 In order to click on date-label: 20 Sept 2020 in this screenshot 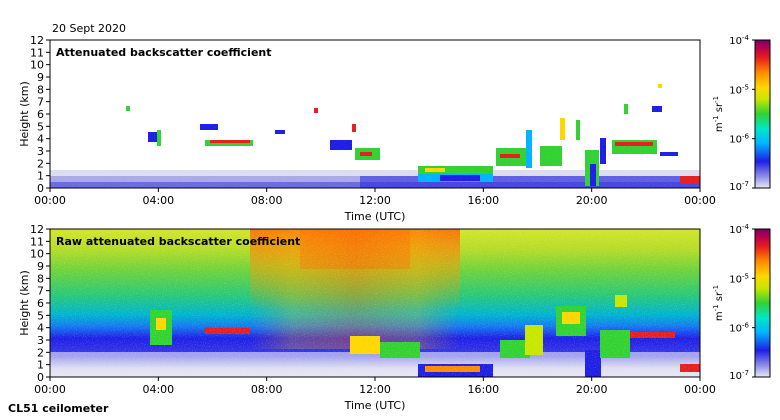, I will do `click(89, 28)`.